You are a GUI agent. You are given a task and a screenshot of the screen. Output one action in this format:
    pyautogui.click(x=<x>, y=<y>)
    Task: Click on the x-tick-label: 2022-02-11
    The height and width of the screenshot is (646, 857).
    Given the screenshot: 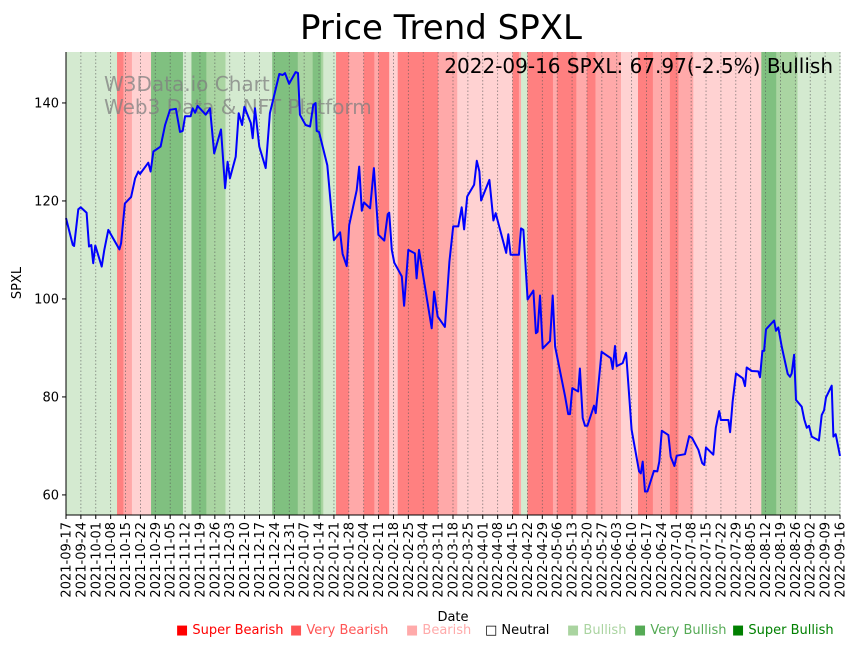 What is the action you would take?
    pyautogui.click(x=379, y=560)
    